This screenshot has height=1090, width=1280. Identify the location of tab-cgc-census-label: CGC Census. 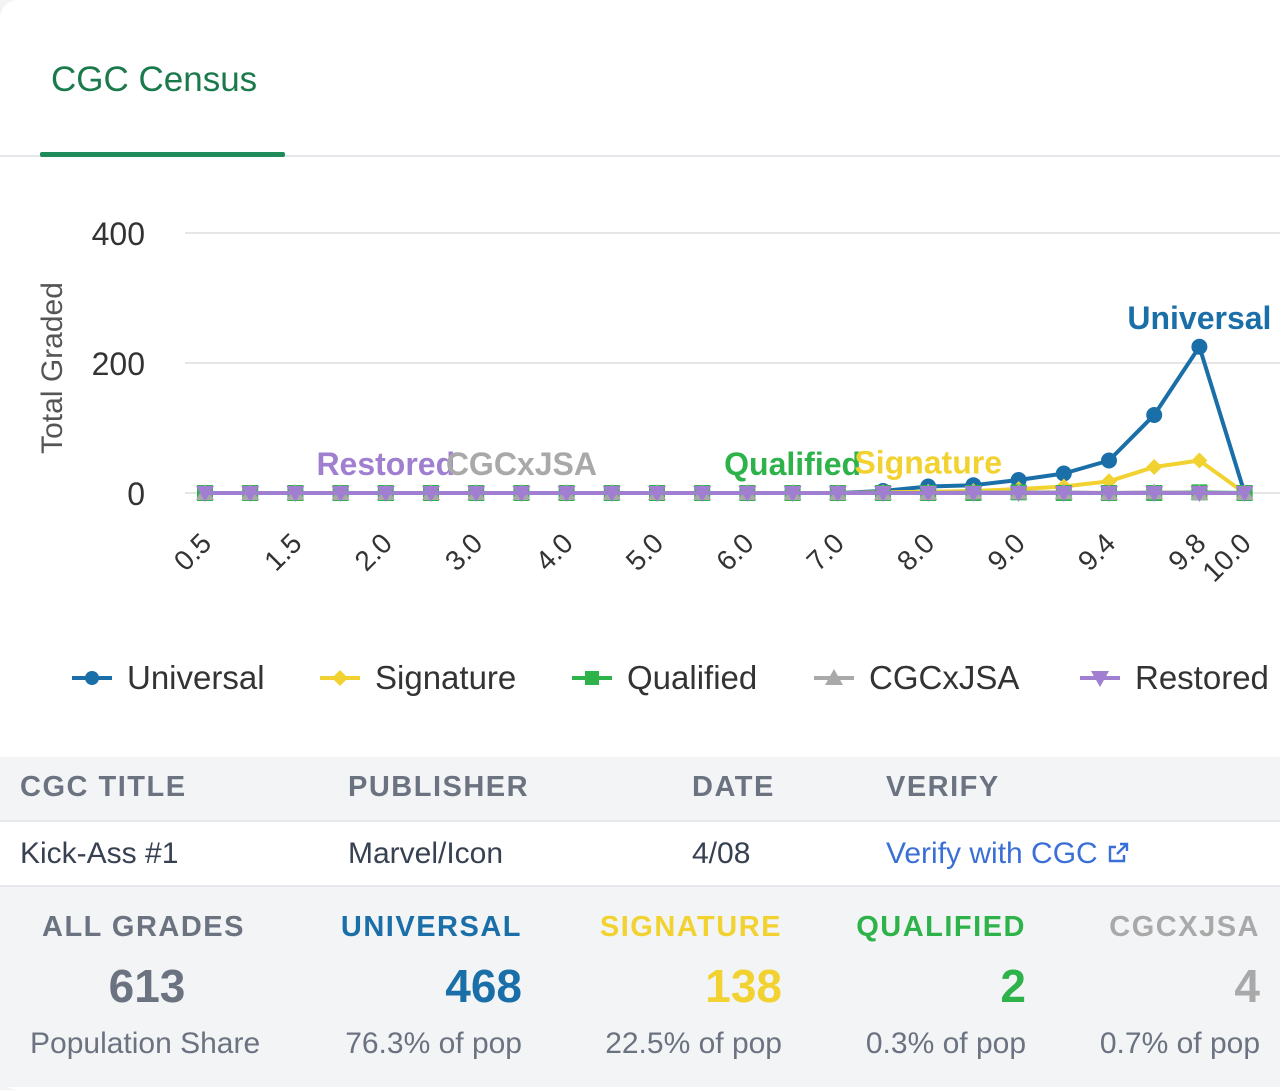
(154, 79).